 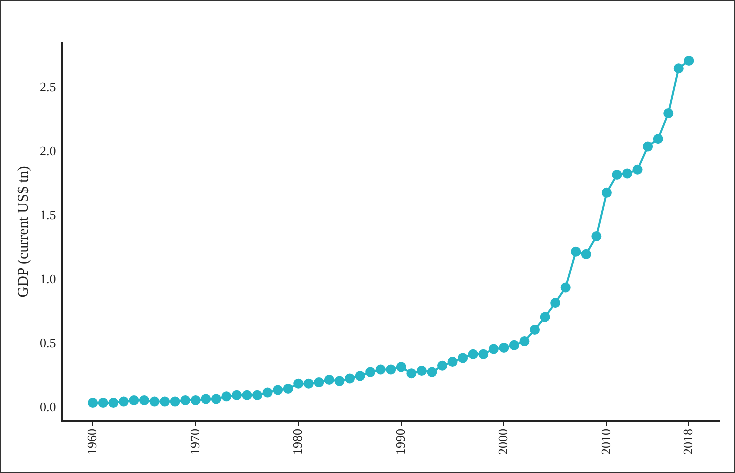 What do you see at coordinates (24, 232) in the screenshot?
I see `y-axis-title: GDP (current US$ tn)` at bounding box center [24, 232].